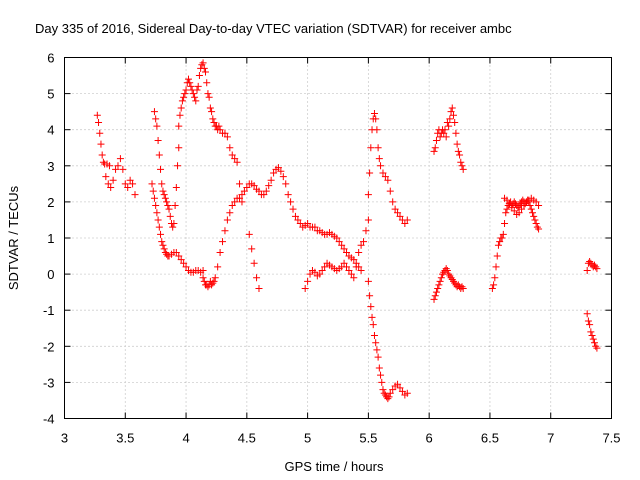  What do you see at coordinates (177, 228) in the screenshot?
I see `series-b2` at bounding box center [177, 228].